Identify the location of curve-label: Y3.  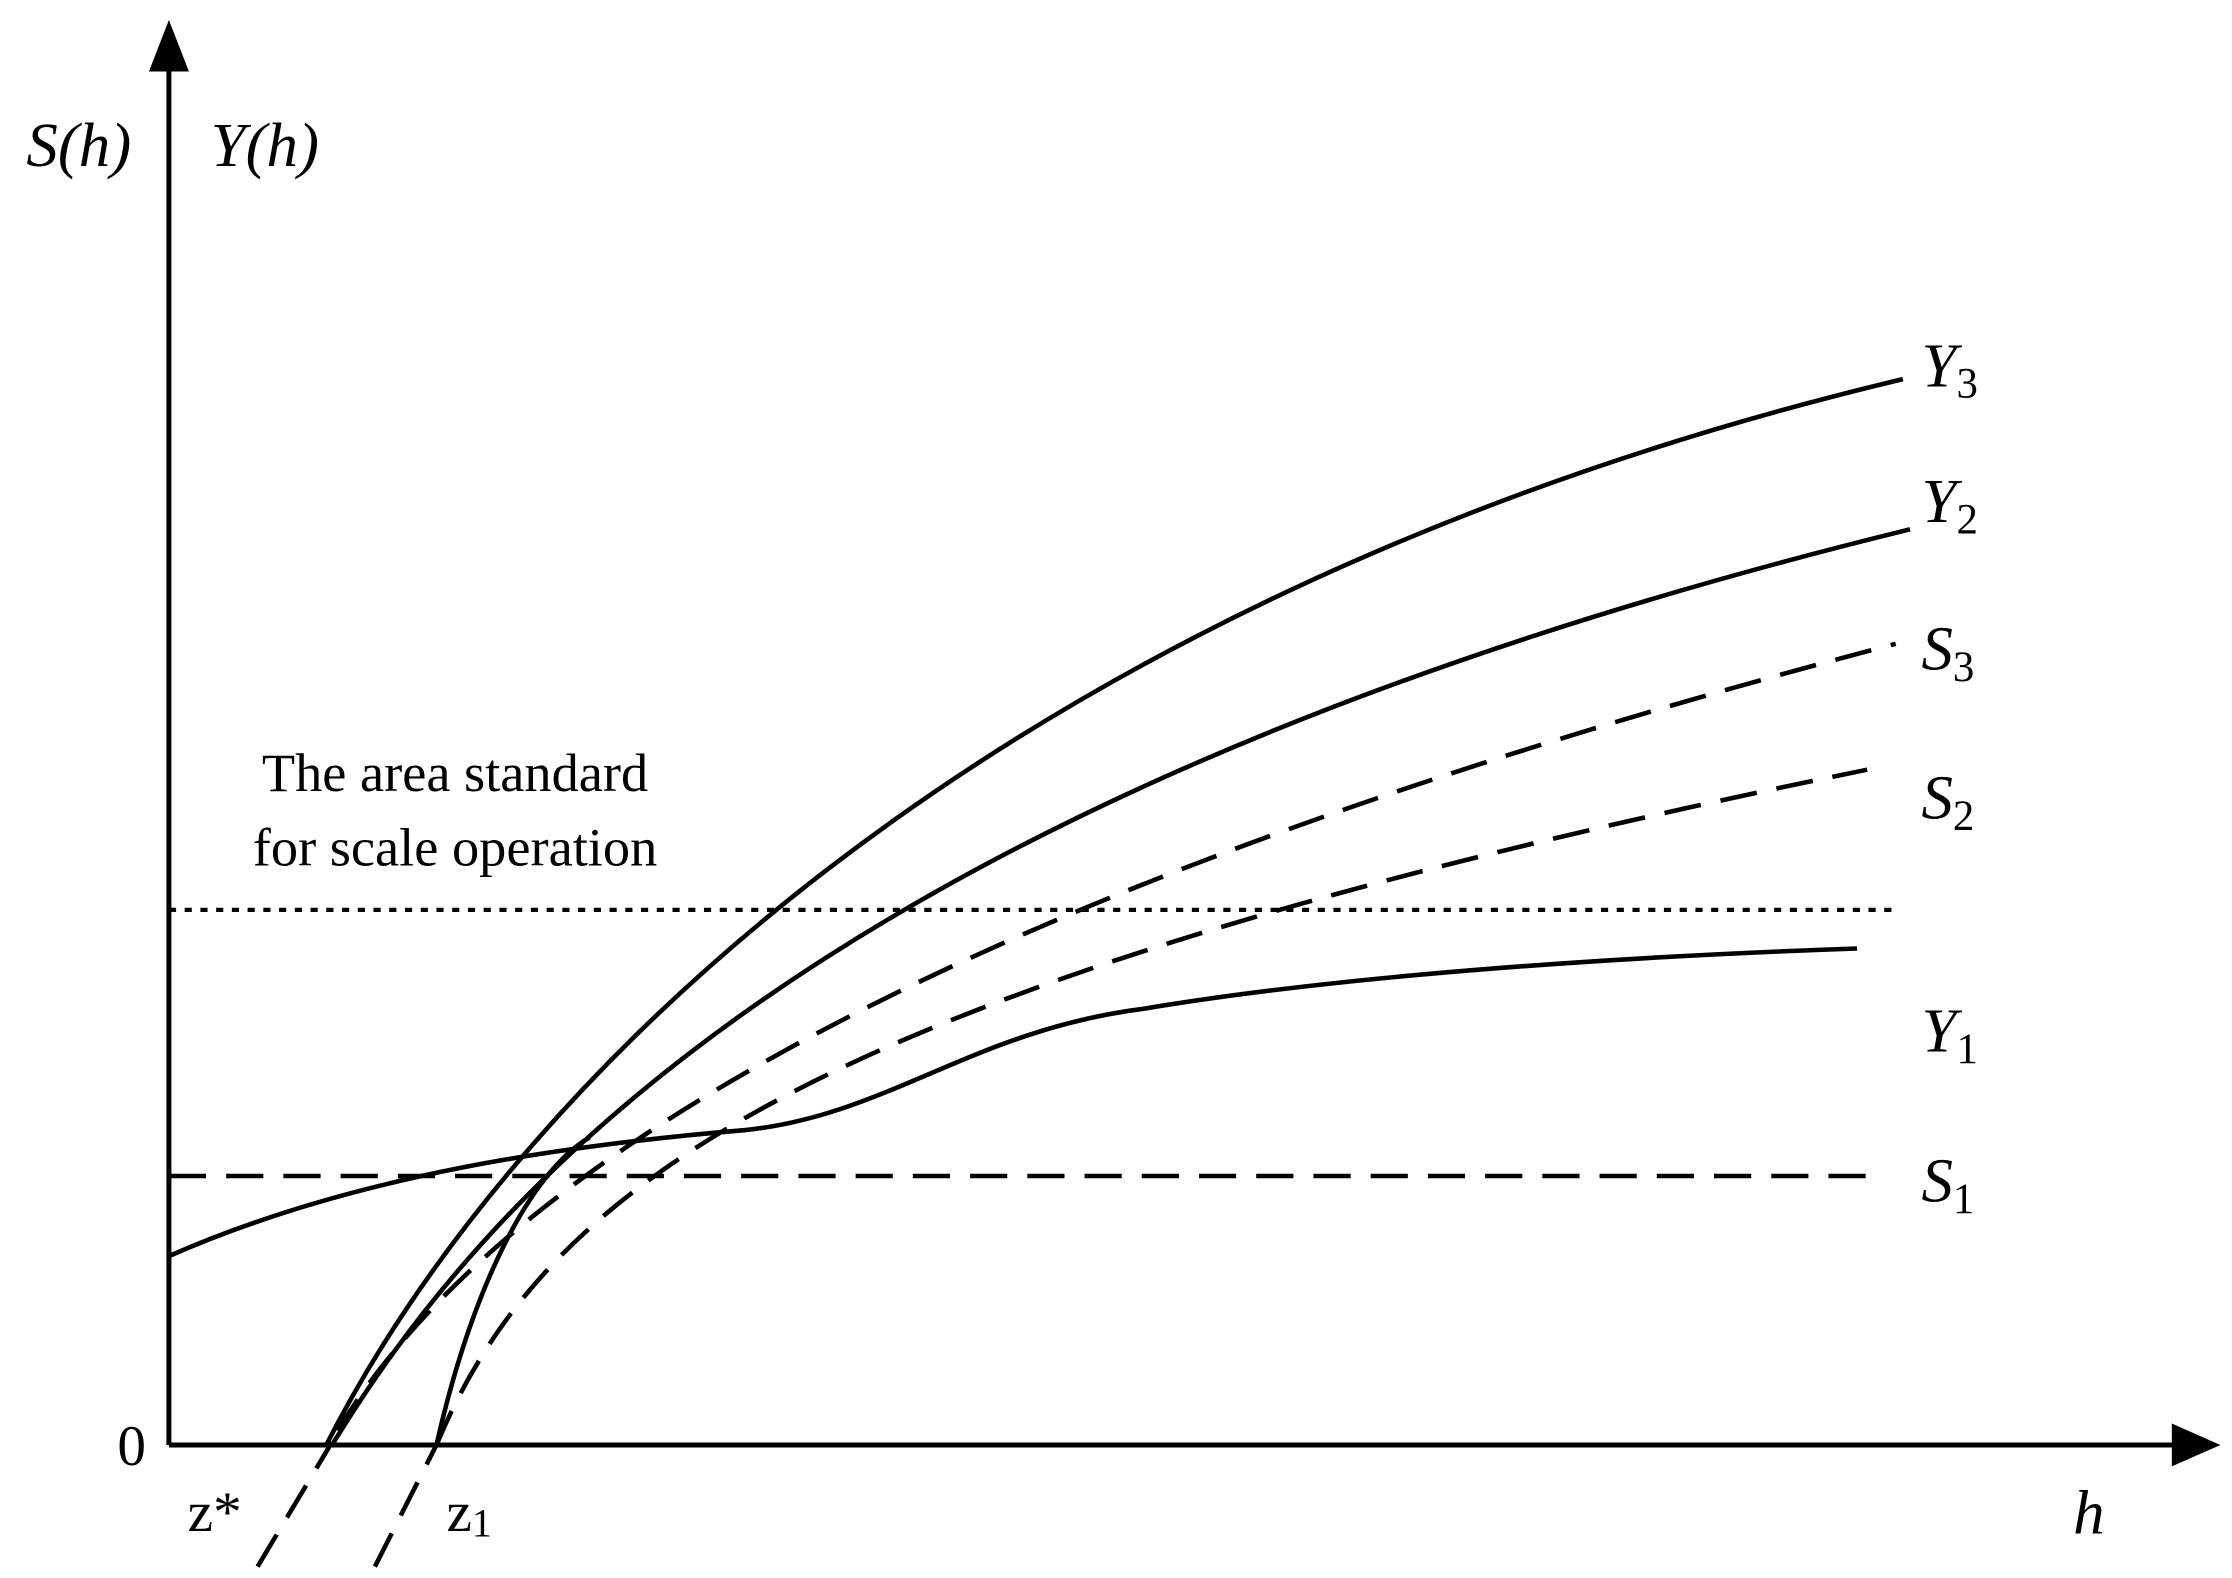
(1949, 368).